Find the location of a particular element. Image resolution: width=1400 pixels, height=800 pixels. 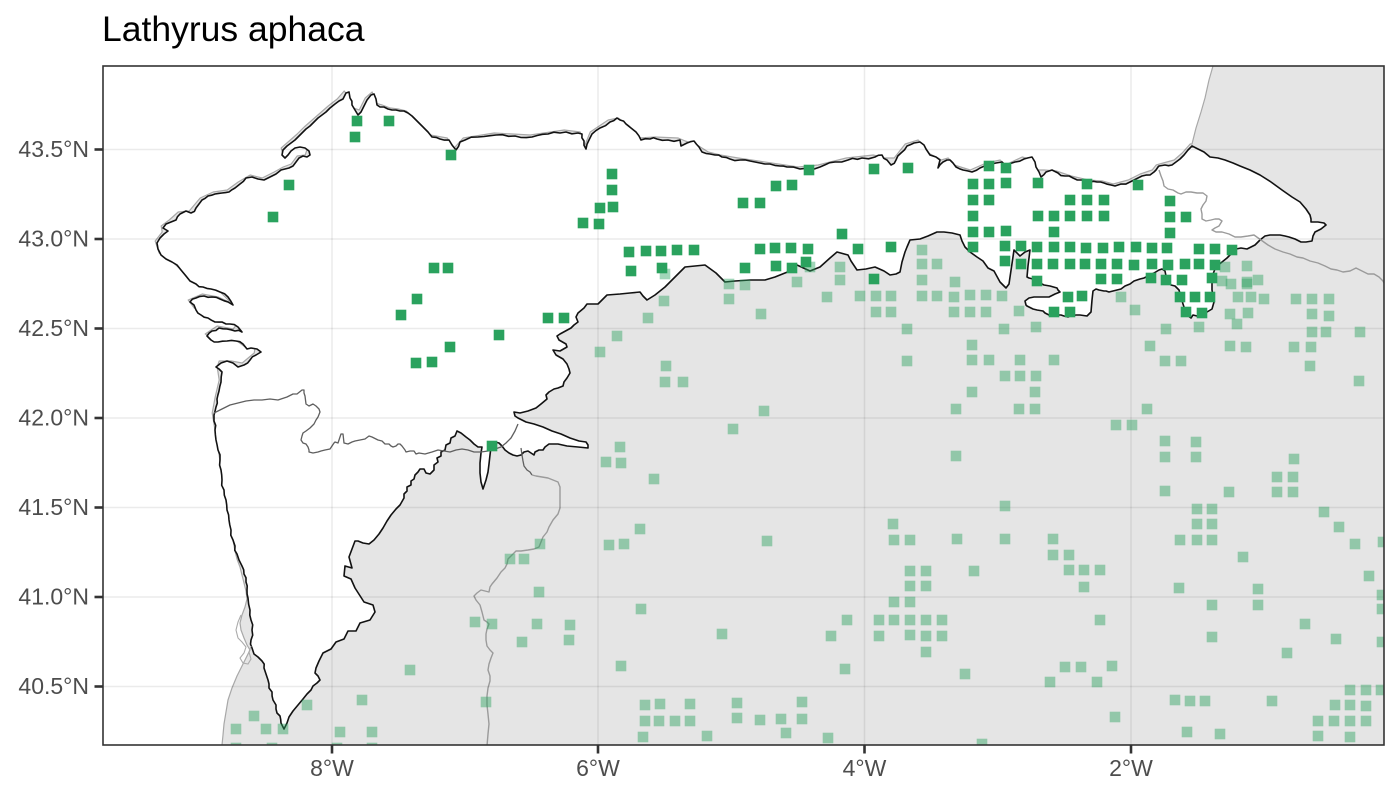

svg-text: 41.0°N is located at coordinates (53, 597).